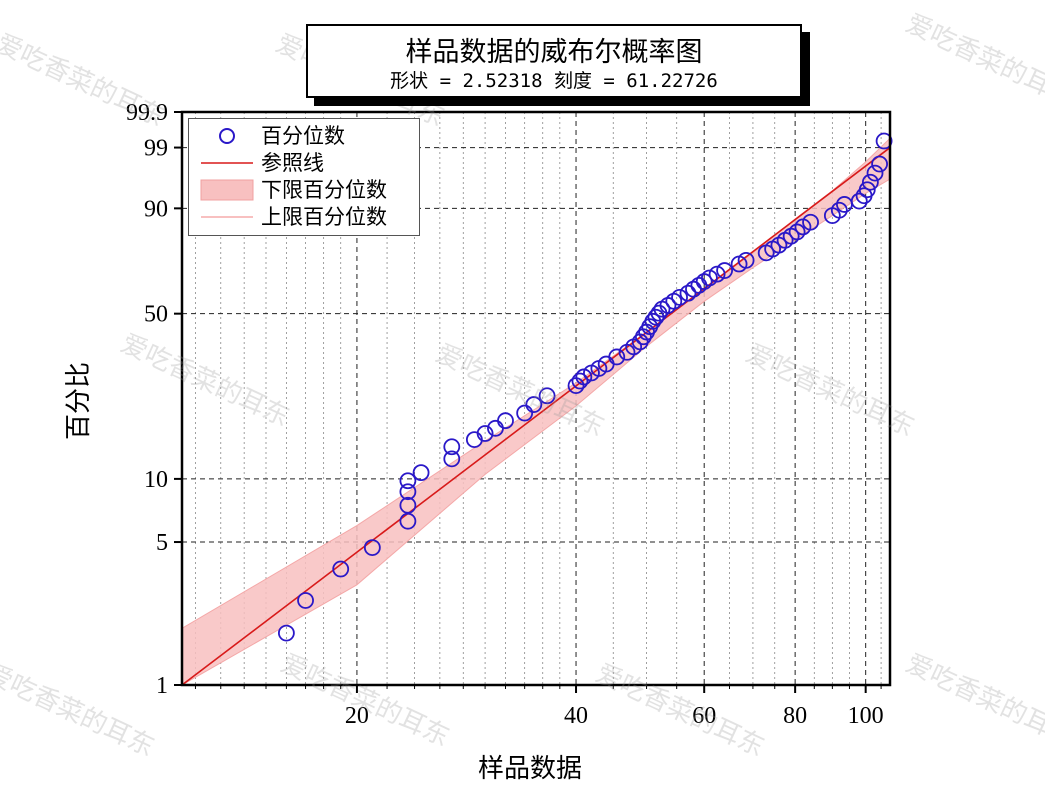 Image resolution: width=1045 pixels, height=800 pixels. What do you see at coordinates (530, 769) in the screenshot?
I see `x-axis-title: 样品数据` at bounding box center [530, 769].